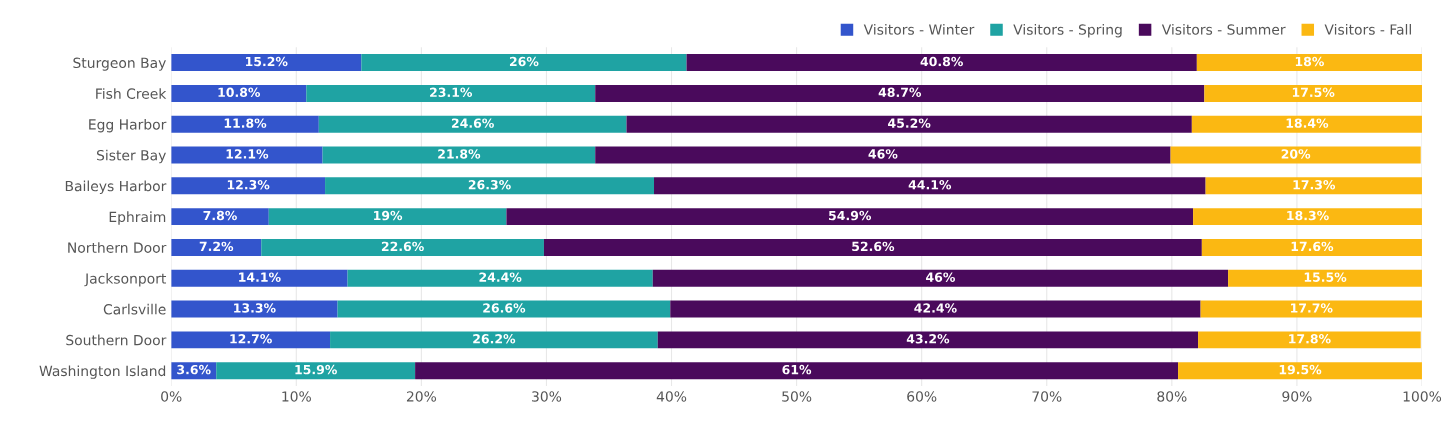 This screenshot has height=429, width=1451. I want to click on x-tick-label: 80%, so click(1172, 396).